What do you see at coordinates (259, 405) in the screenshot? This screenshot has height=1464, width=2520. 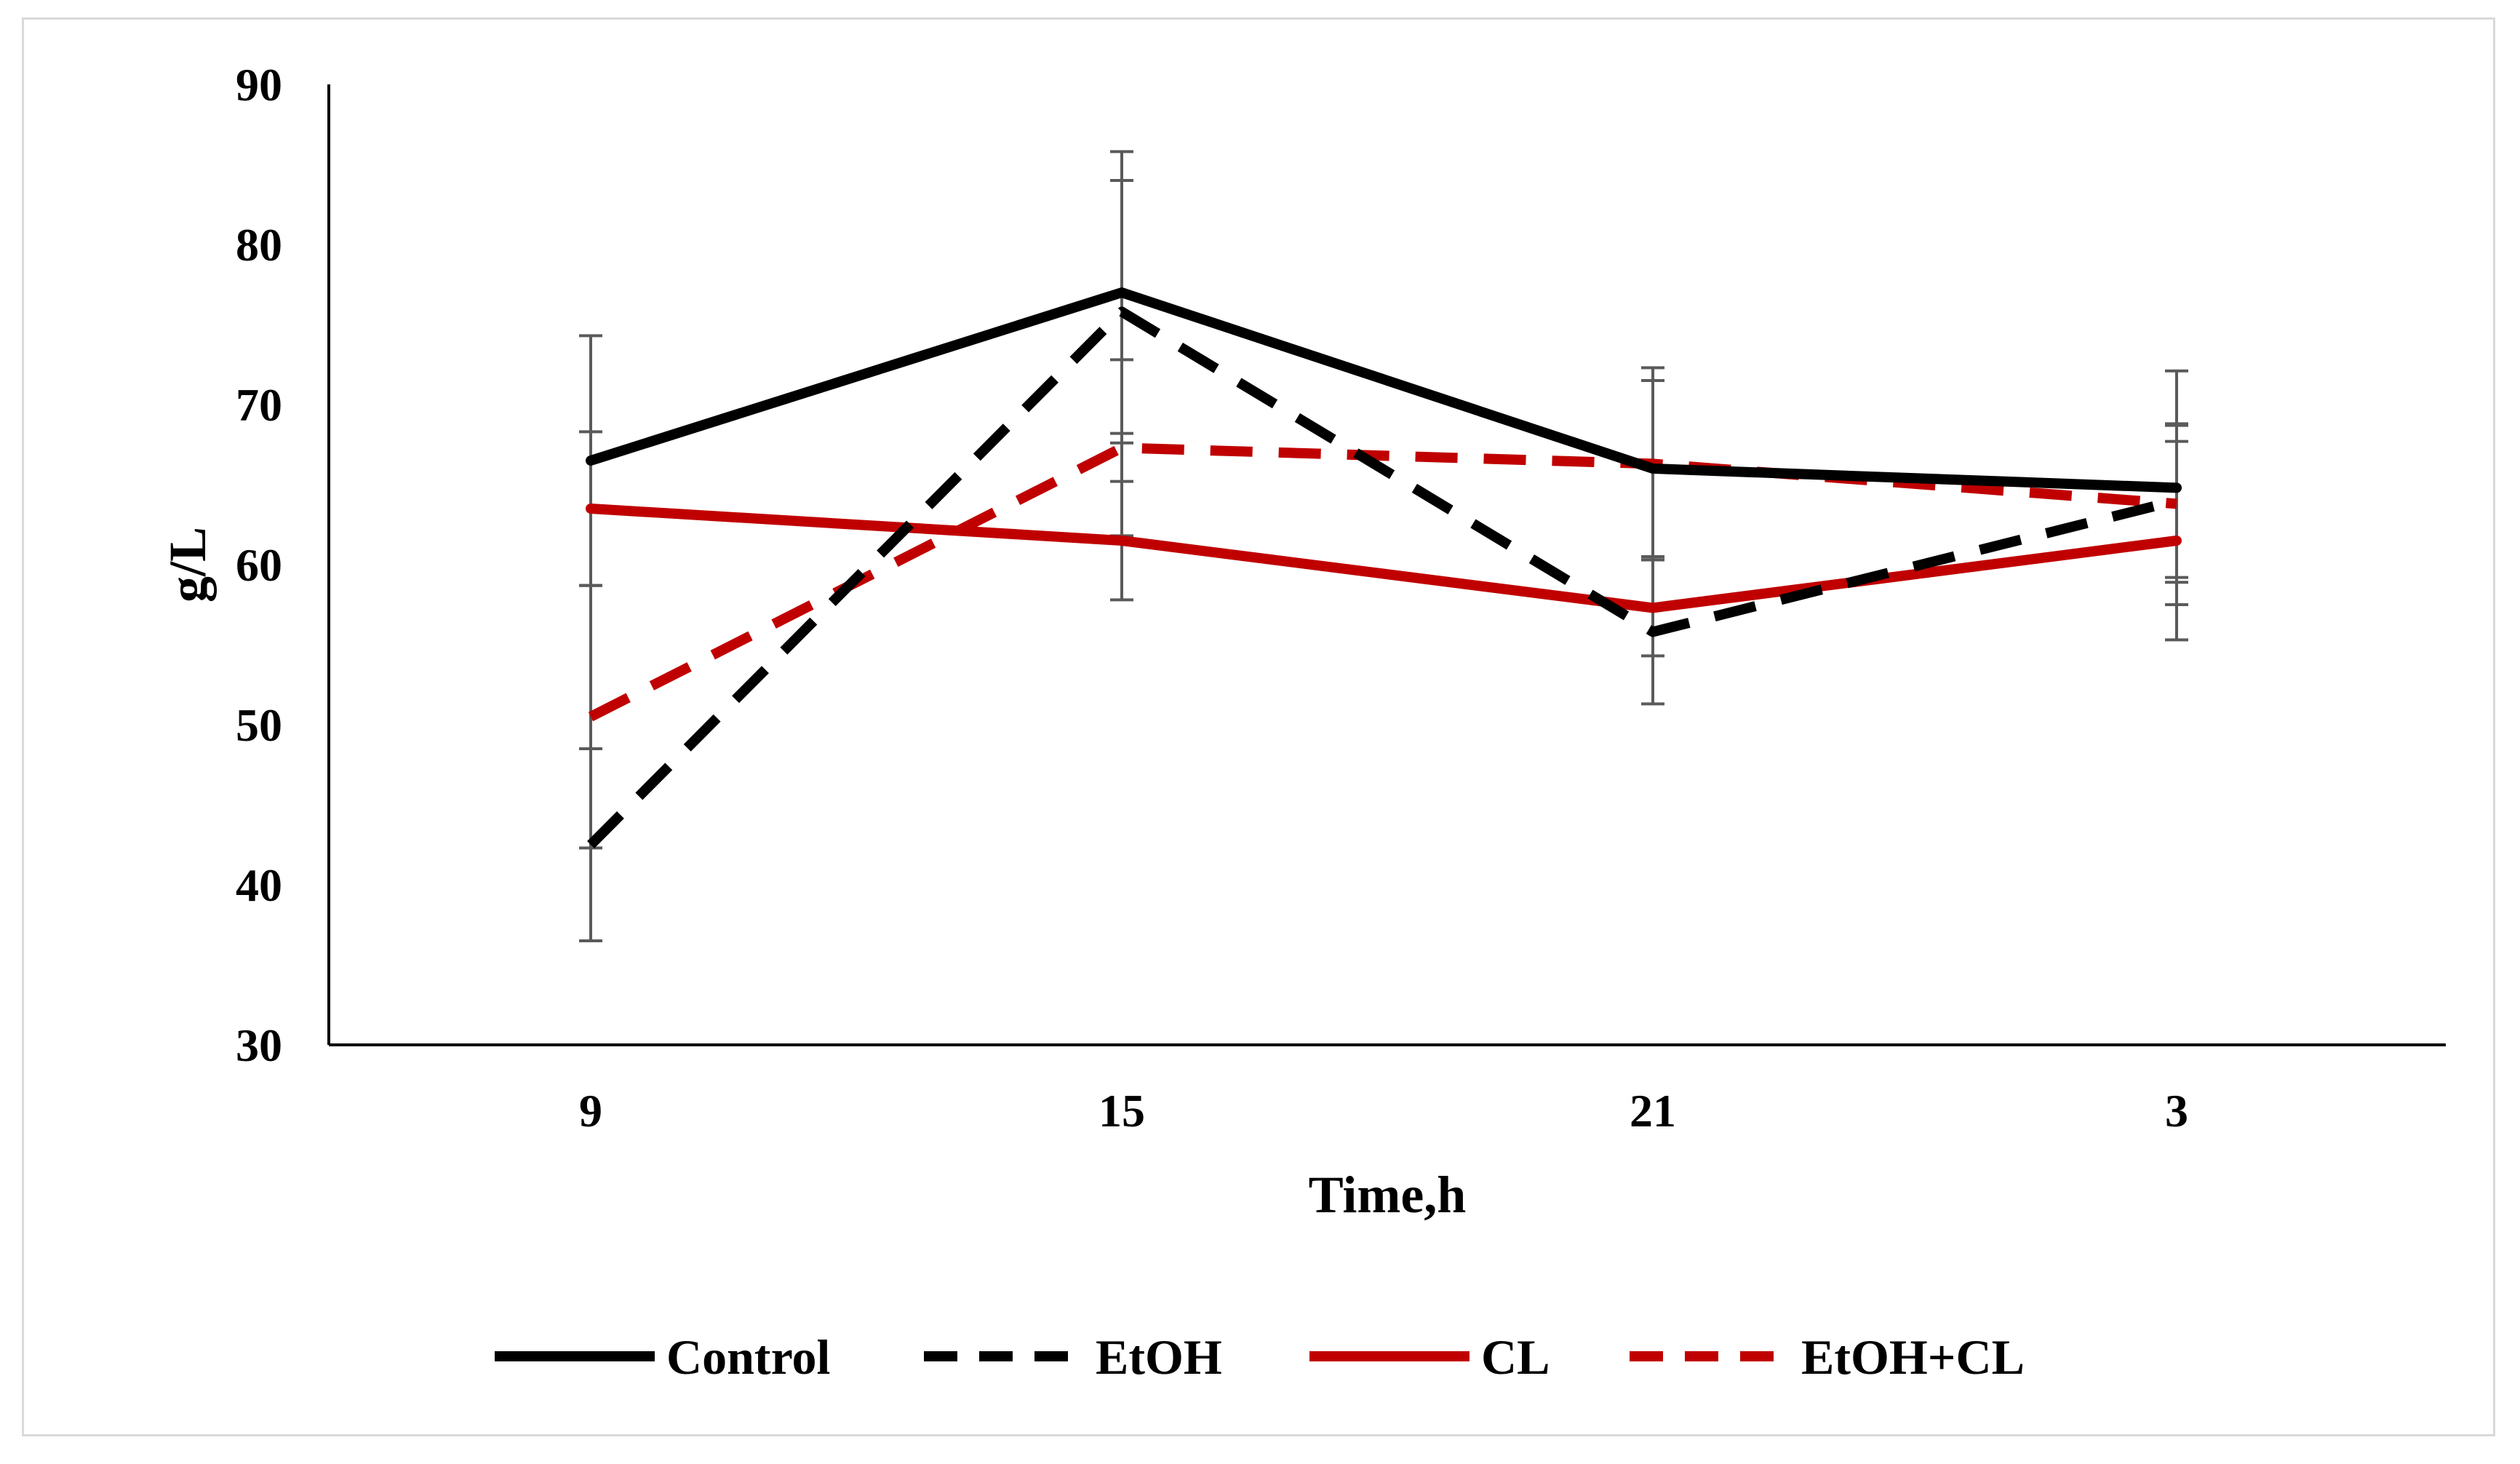 I see `y-tick-label: 70` at bounding box center [259, 405].